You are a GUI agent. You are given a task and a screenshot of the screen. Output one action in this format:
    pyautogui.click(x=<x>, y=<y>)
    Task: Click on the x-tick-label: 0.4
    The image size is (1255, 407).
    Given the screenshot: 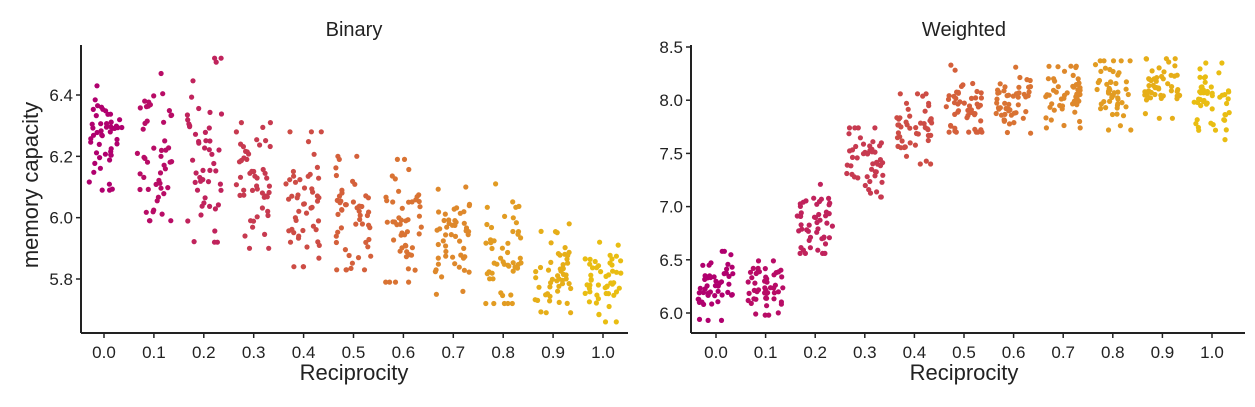 What is the action you would take?
    pyautogui.click(x=915, y=352)
    